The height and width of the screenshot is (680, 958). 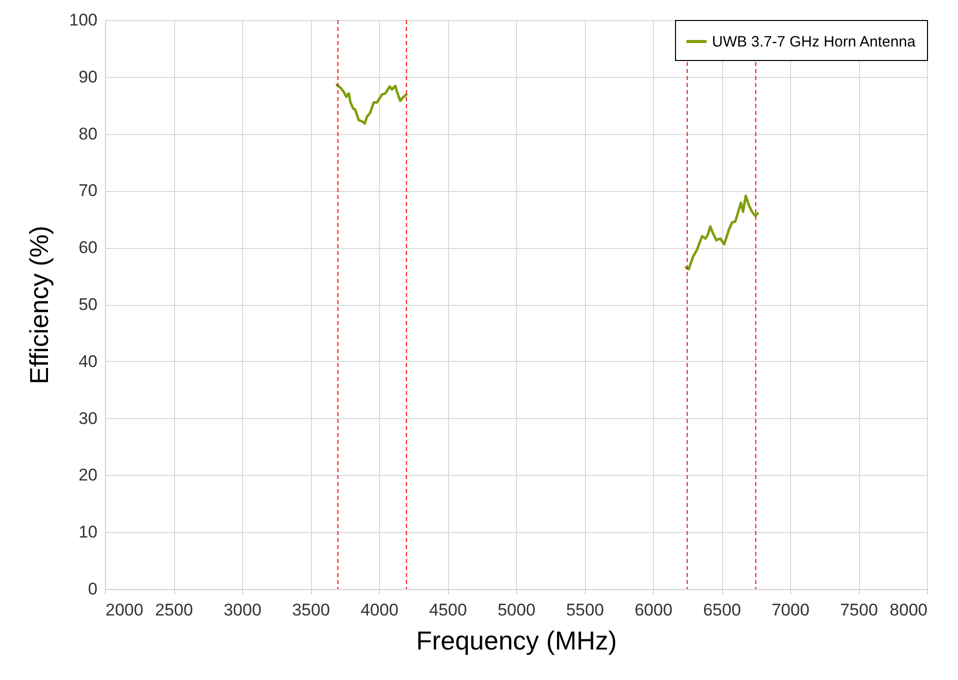 What do you see at coordinates (653, 610) in the screenshot?
I see `x-tick-label: 6000` at bounding box center [653, 610].